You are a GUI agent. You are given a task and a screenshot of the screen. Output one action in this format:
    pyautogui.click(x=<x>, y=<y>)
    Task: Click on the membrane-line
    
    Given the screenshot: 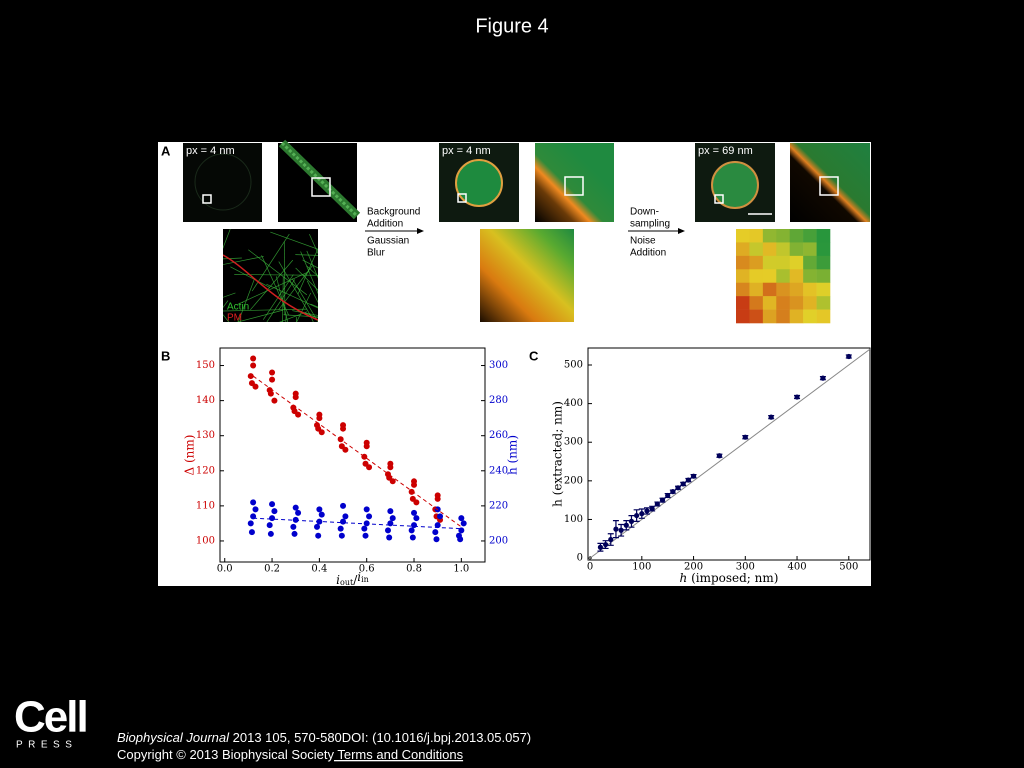 What is the action you would take?
    pyautogui.click(x=270, y=287)
    